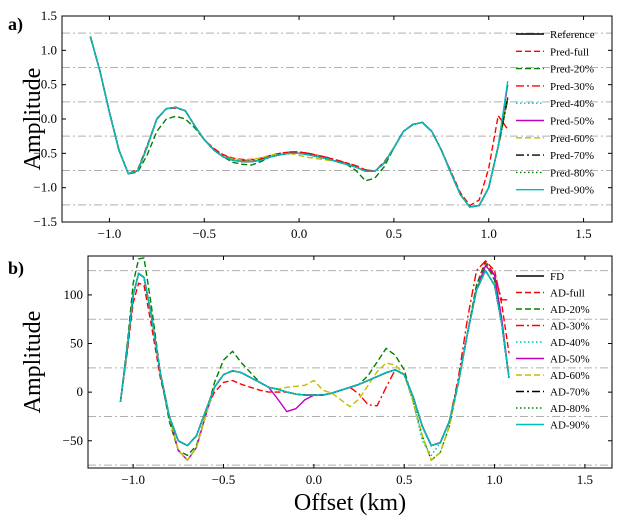 Image resolution: width=630 pixels, height=523 pixels. What do you see at coordinates (572, 156) in the screenshot?
I see `legend-label: Pred-70%` at bounding box center [572, 156].